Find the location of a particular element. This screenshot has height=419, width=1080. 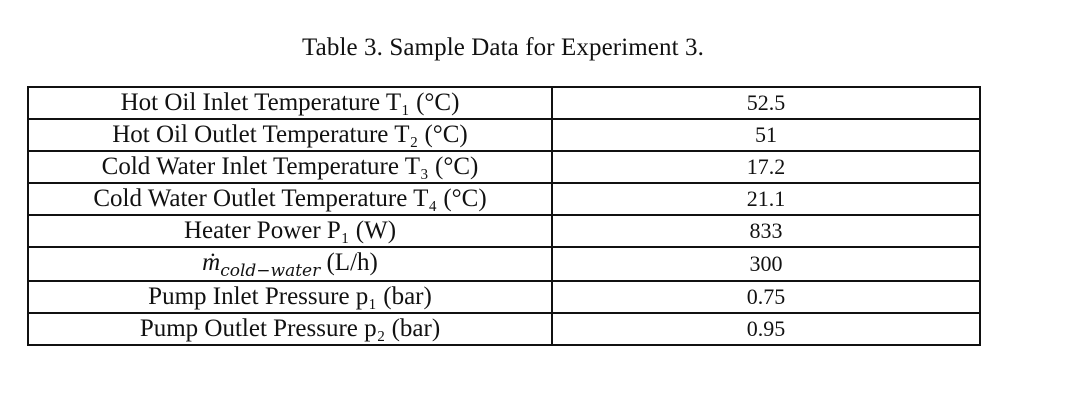

table-row: Pump Inlet Pressure p₁ (bar) 0.75 is located at coordinates (504, 297).